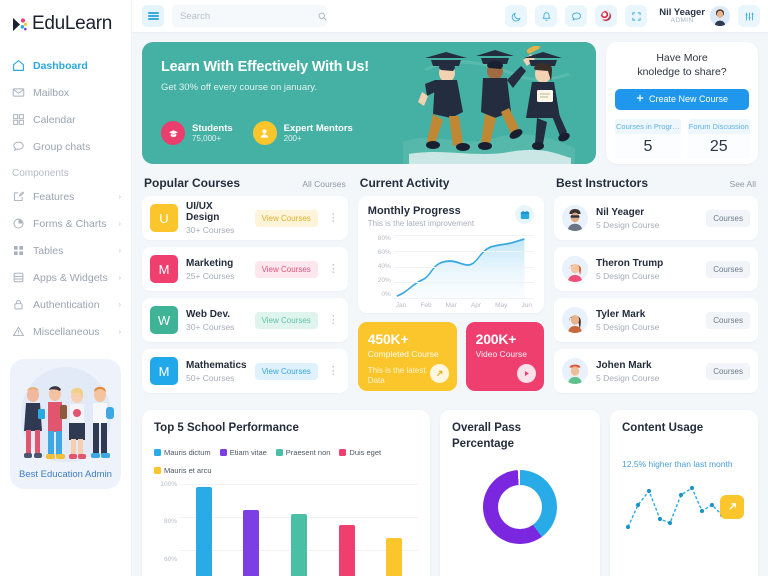  What do you see at coordinates (65, 331) in the screenshot?
I see `sidebar-item-miscellaneous: Miscellaneous ›` at bounding box center [65, 331].